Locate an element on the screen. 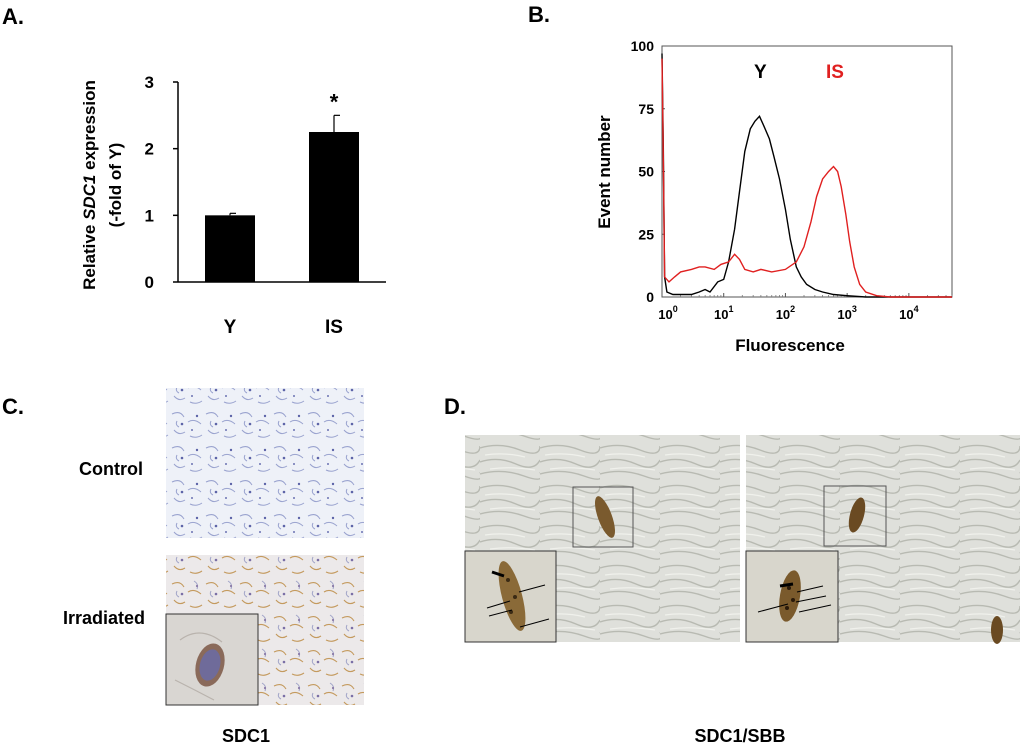  bar-category-label: Y is located at coordinates (230, 327).